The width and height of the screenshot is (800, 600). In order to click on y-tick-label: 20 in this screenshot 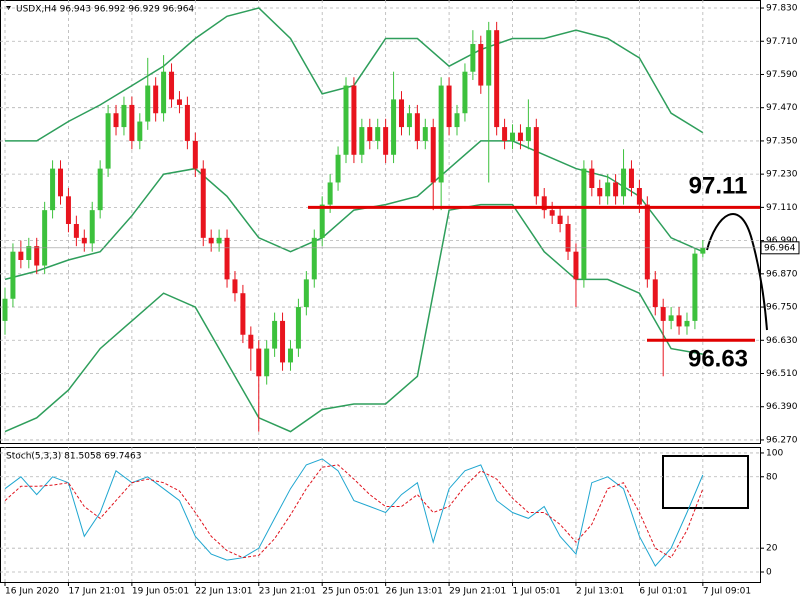, I will do `click(772, 549)`.